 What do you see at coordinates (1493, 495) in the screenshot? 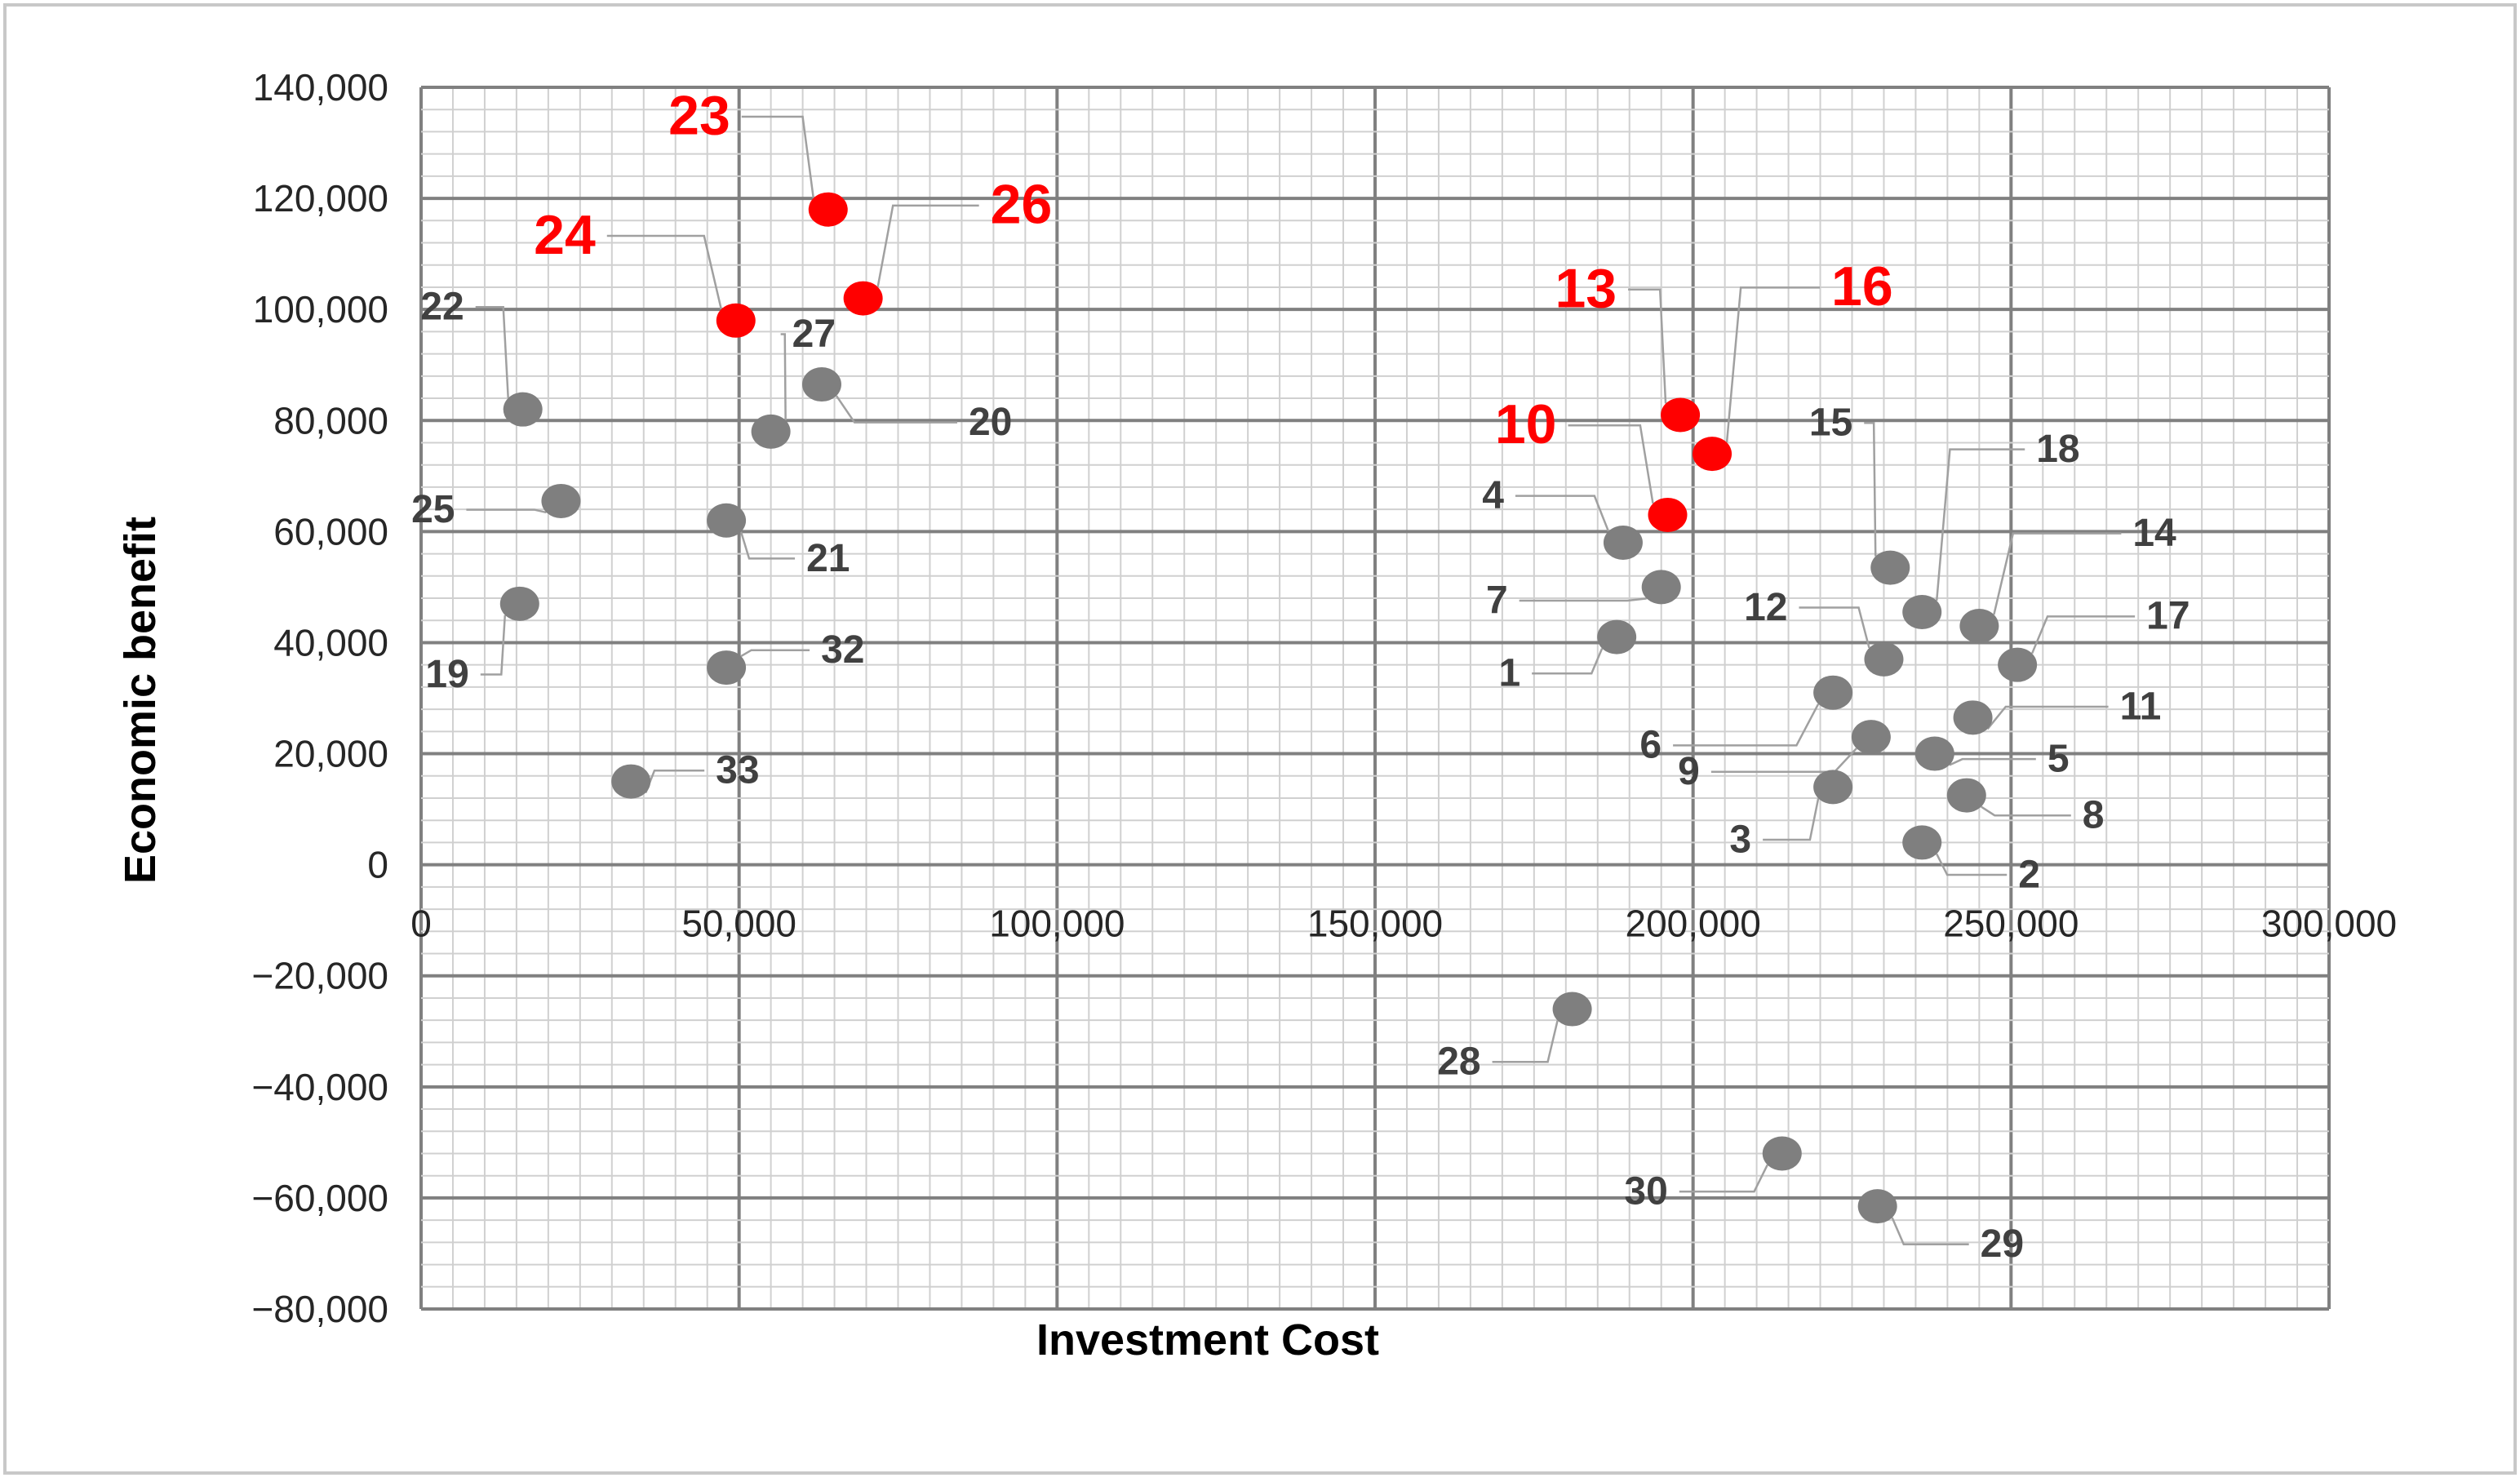
I see `point-label-4: 4` at bounding box center [1493, 495].